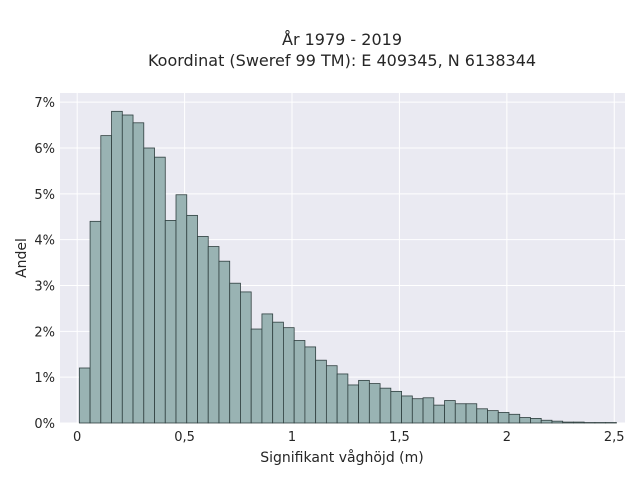 The image size is (640, 480). What do you see at coordinates (184, 437) in the screenshot?
I see `x-tick-label: 0,5` at bounding box center [184, 437].